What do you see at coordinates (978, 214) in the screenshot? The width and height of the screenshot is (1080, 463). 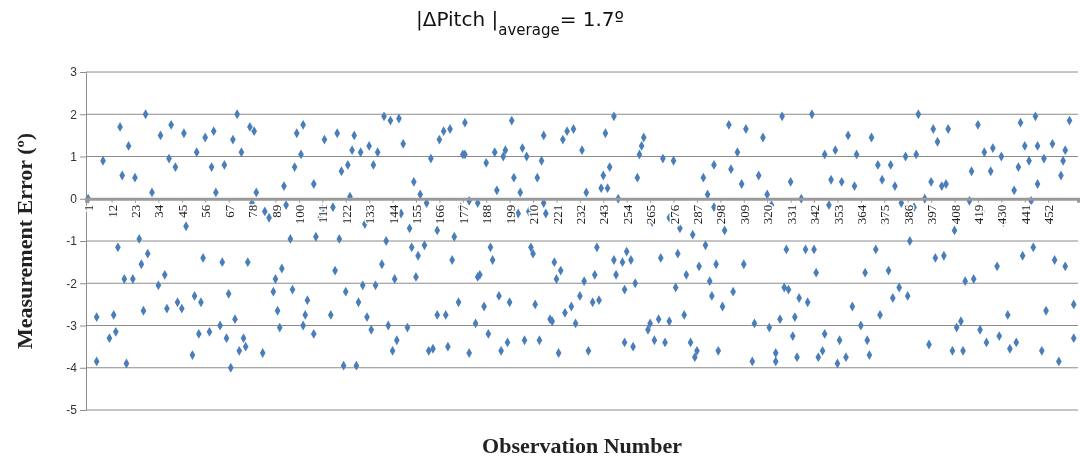 I see `x-tick-label: 419` at bounding box center [978, 214].